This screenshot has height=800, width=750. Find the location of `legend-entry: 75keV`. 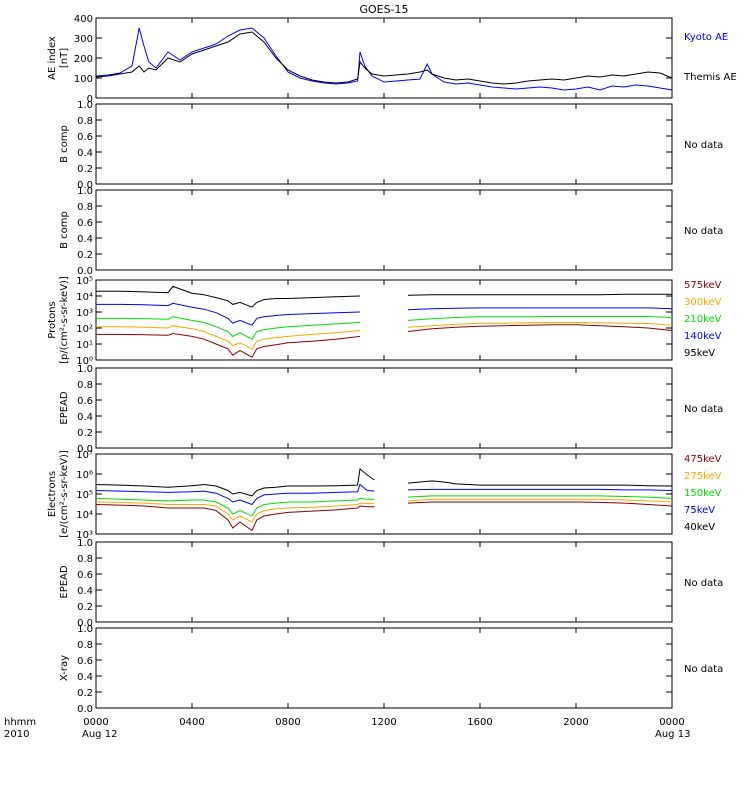

legend-entry: 75keV is located at coordinates (699, 510).